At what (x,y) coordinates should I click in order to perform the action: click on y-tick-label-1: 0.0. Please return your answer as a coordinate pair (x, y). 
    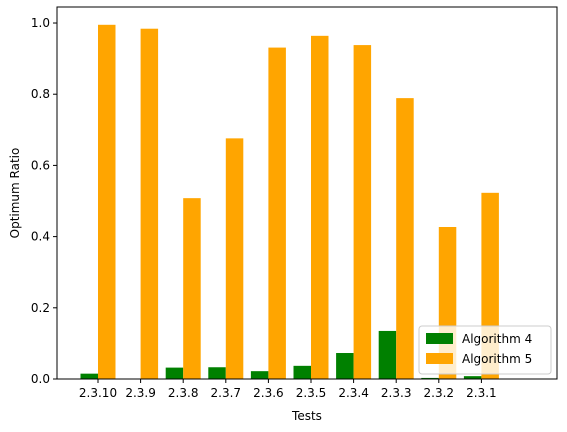
    Looking at the image, I should click on (40, 379).